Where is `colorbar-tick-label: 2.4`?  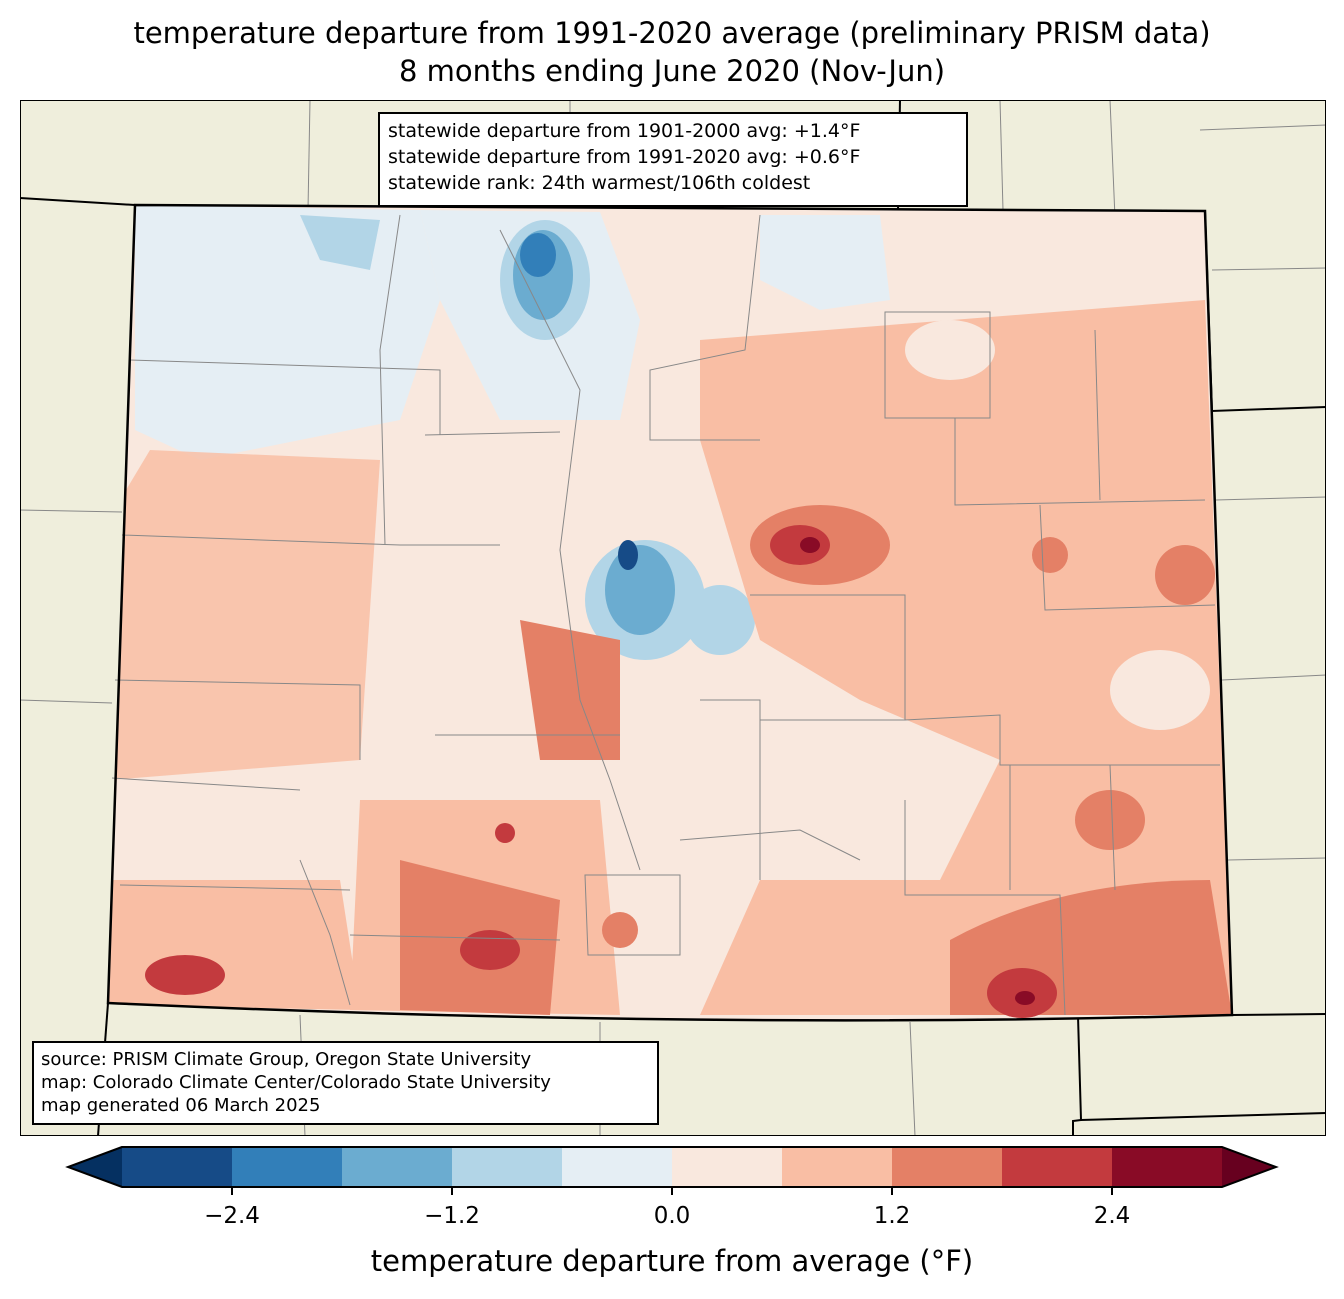
colorbar-tick-label: 2.4 is located at coordinates (1112, 1216).